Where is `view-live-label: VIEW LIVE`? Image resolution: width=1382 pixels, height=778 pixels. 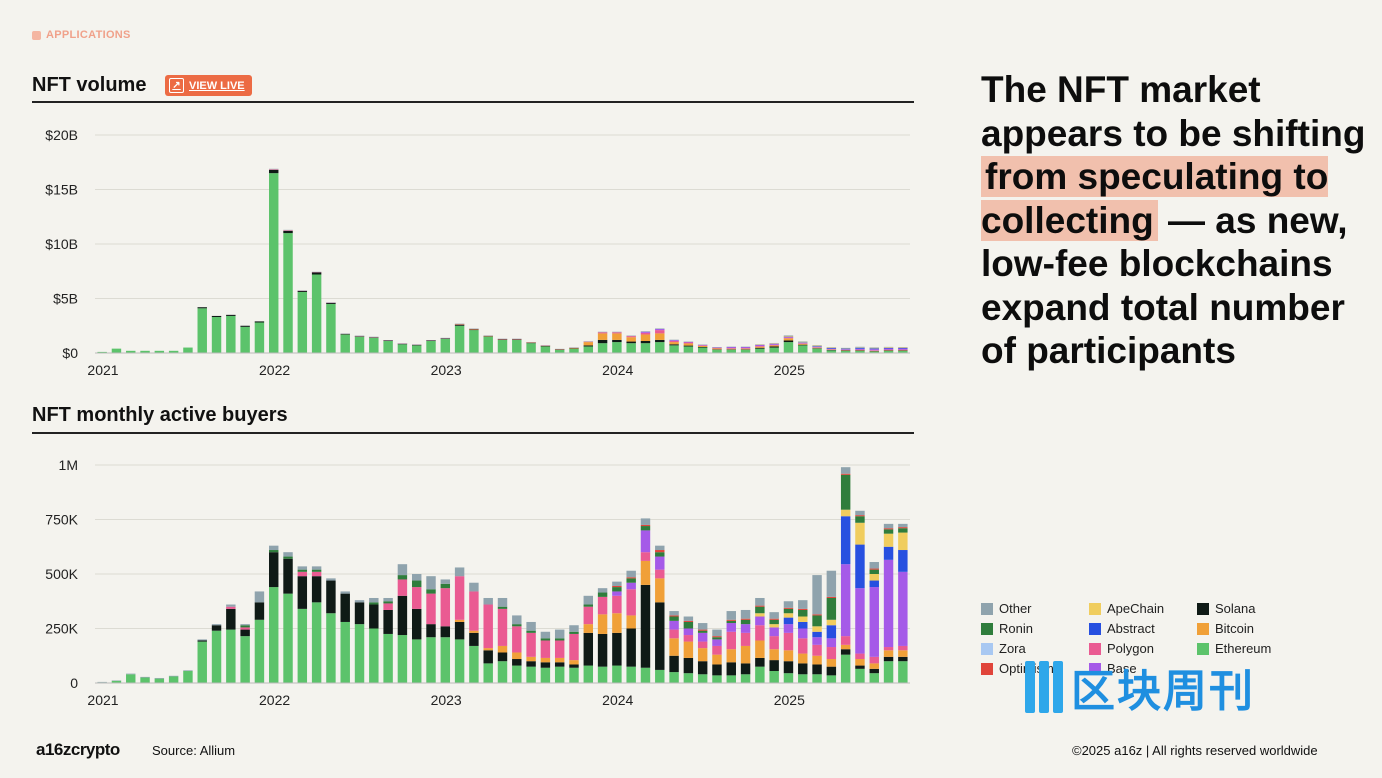
view-live-label: VIEW LIVE is located at coordinates (217, 85).